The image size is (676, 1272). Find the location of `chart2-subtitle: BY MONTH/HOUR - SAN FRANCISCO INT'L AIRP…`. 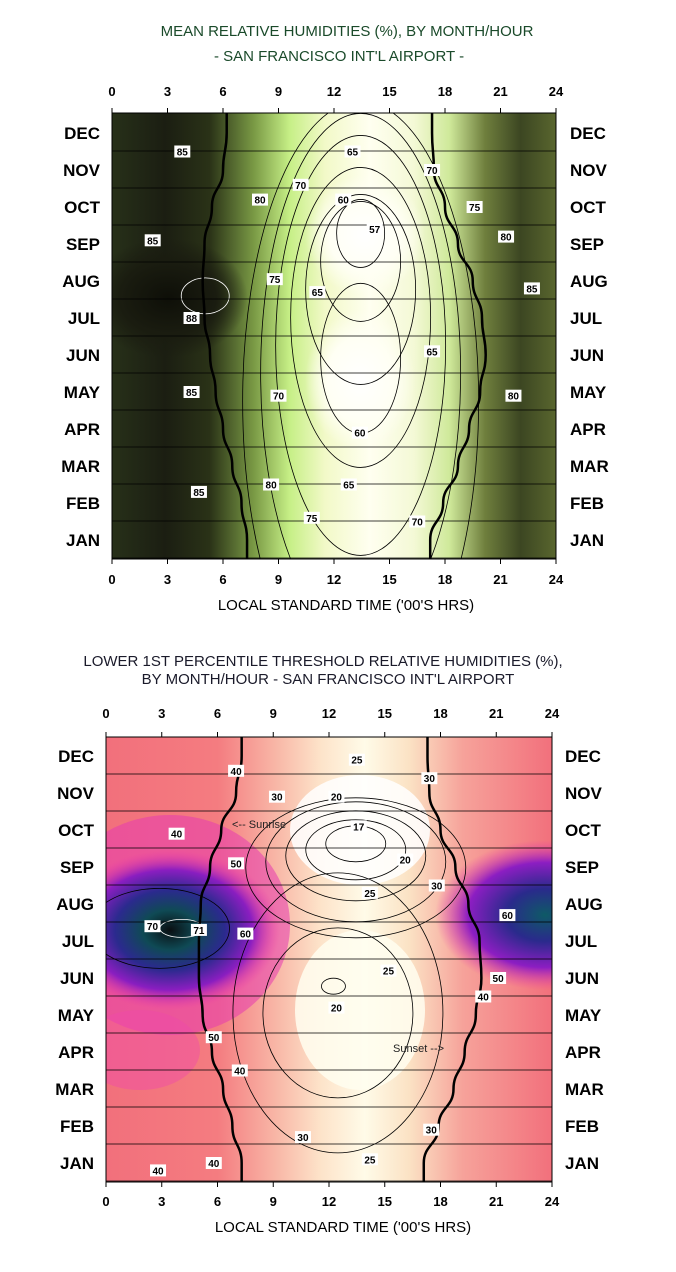

chart2-subtitle: BY MONTH/HOUR - SAN FRANCISCO INT'L AIRP… is located at coordinates (328, 679).